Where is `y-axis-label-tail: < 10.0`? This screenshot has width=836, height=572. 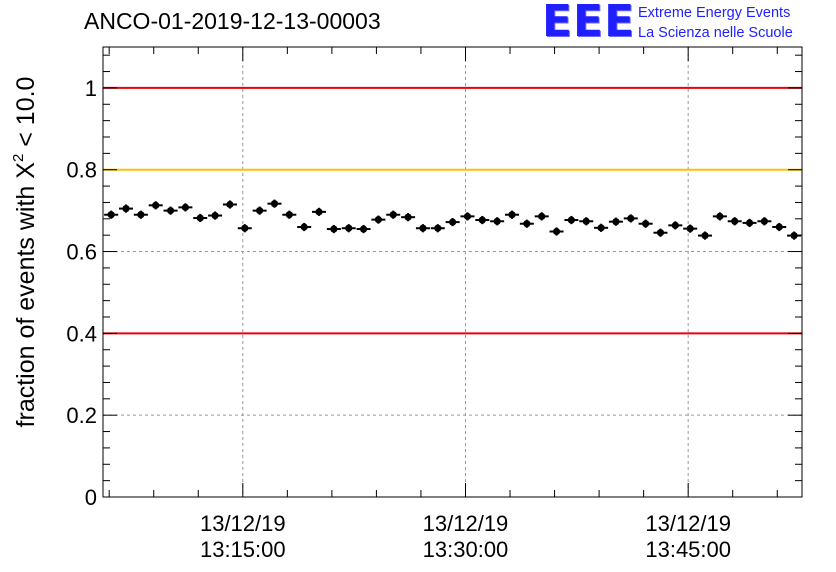 y-axis-label-tail: < 10.0 is located at coordinates (26, 115).